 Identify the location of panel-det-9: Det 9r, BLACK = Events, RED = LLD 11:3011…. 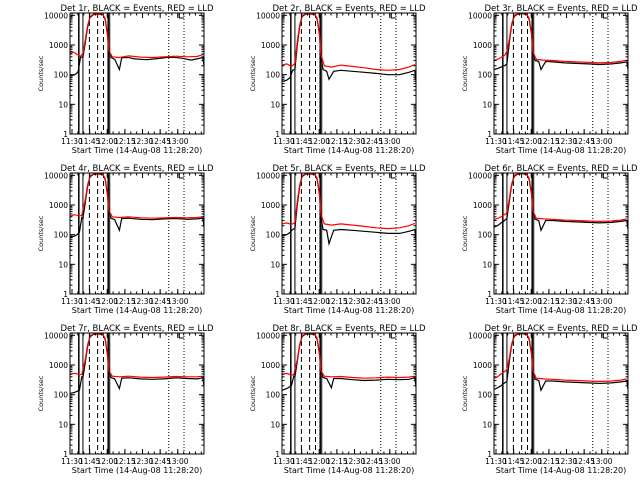
(549, 399).